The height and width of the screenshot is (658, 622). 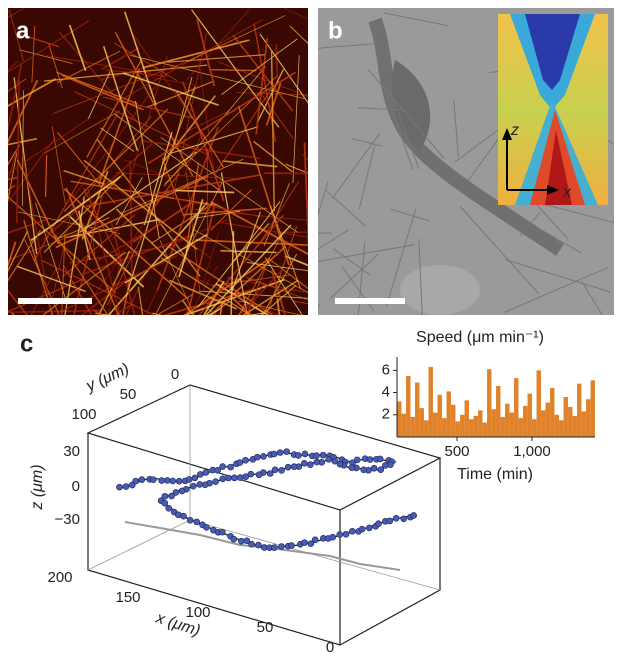 What do you see at coordinates (386, 369) in the screenshot?
I see `y-tick-label: 6` at bounding box center [386, 369].